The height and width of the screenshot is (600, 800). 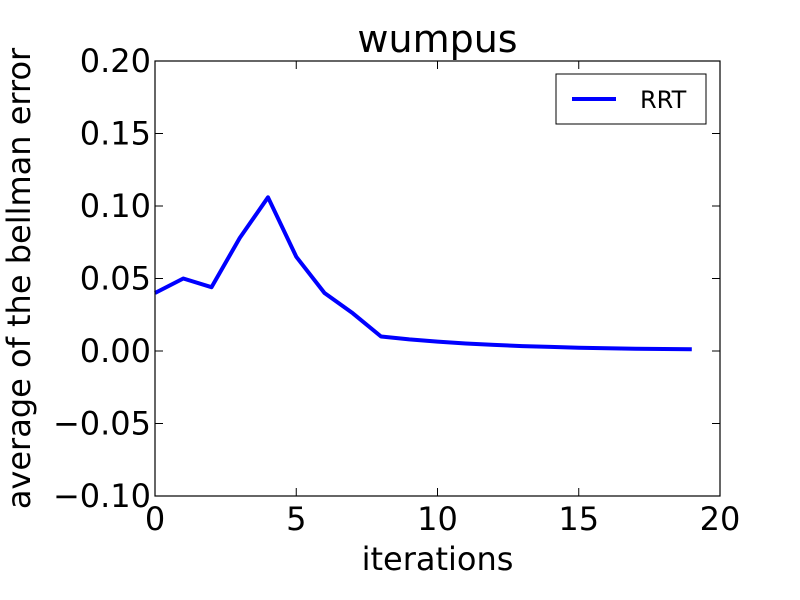 I want to click on y-tick-label: 0.15, so click(x=115, y=134).